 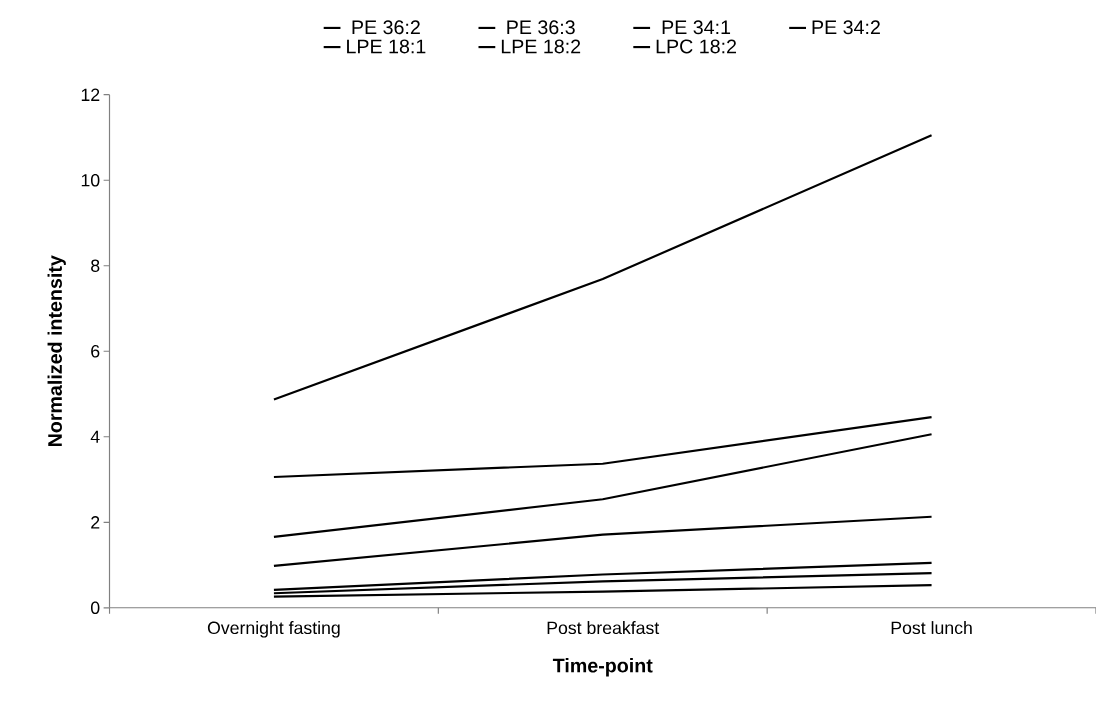 I want to click on legend-label: PE 36:3, so click(x=541, y=27).